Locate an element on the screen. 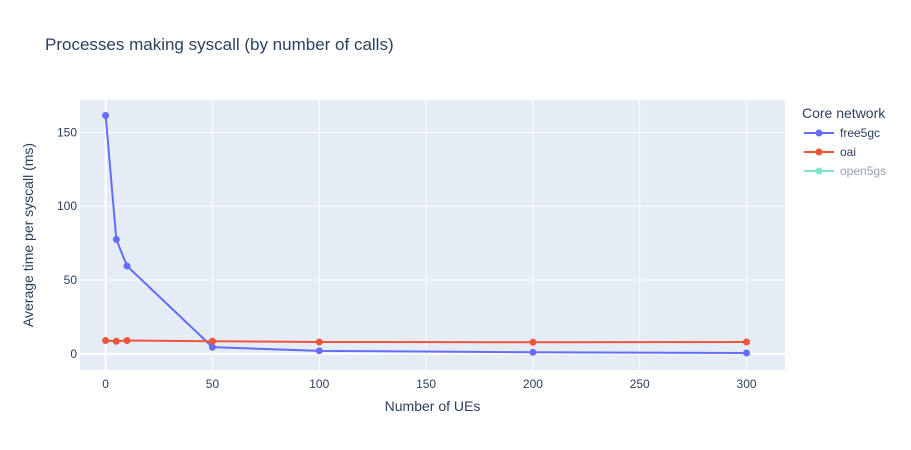 Image resolution: width=911 pixels, height=450 pixels. legend-label: oai is located at coordinates (848, 152).